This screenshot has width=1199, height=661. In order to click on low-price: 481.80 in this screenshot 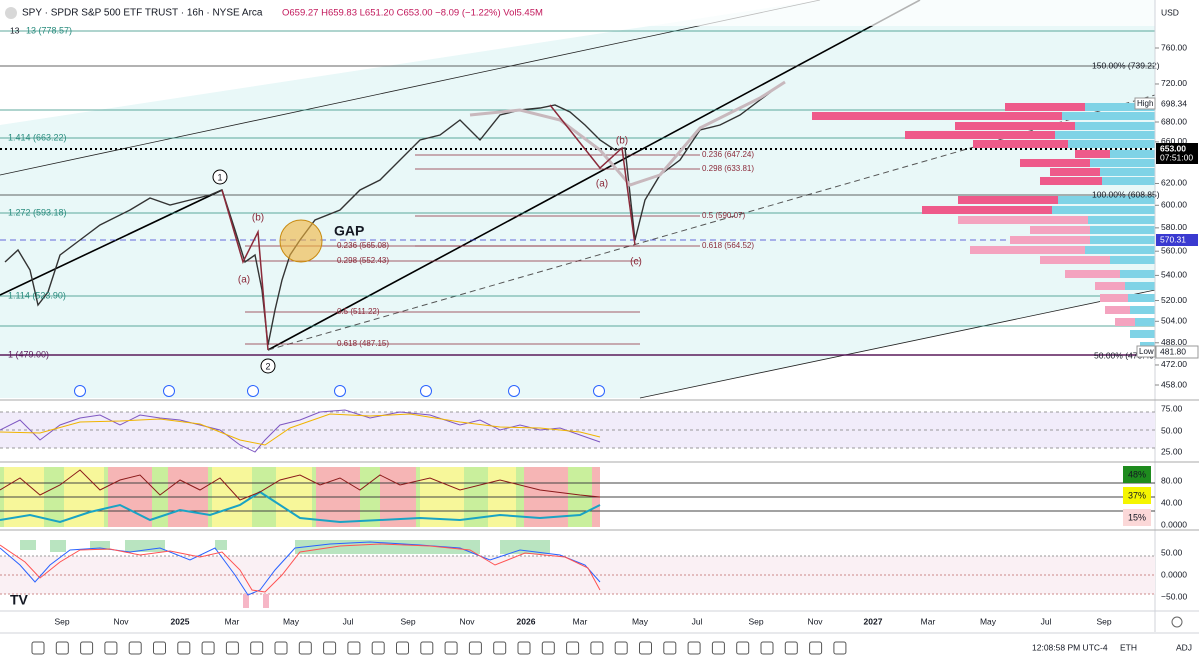, I will do `click(1173, 351)`.